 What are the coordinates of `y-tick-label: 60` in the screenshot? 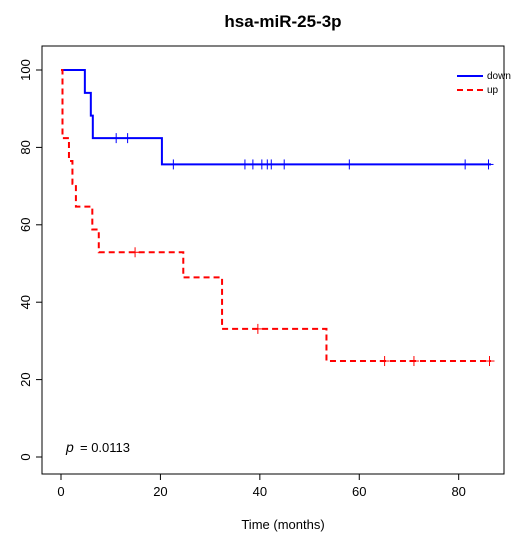 It's located at (25, 225).